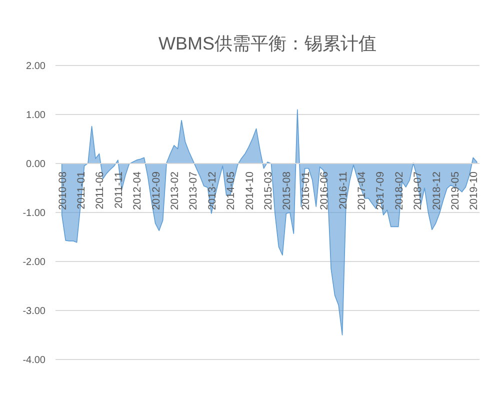 The width and height of the screenshot is (500, 411). Describe the element at coordinates (118, 189) in the screenshot. I see `x-tick-label: 2011-11` at that location.